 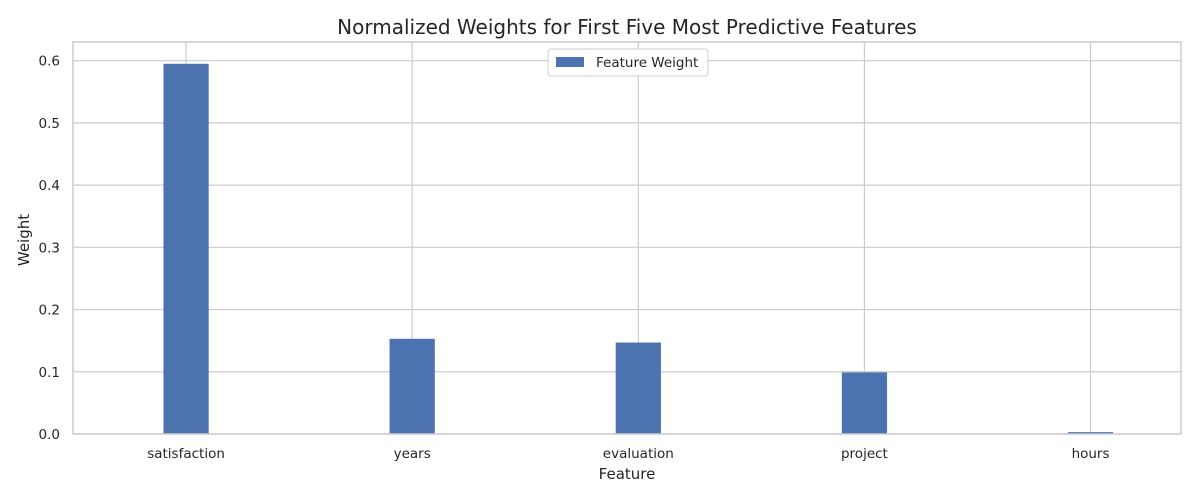 I want to click on y-tick-label: 0.1, so click(x=49, y=373).